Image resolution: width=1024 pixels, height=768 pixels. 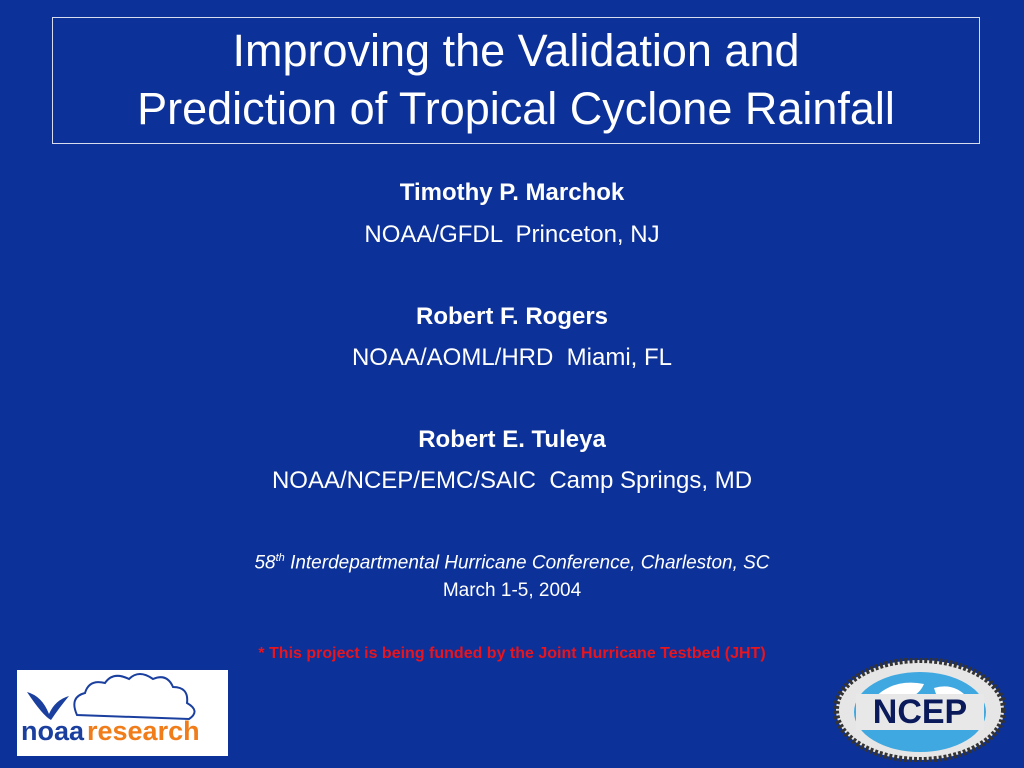 I want to click on author-name: Timothy P. Marchok, so click(x=512, y=192).